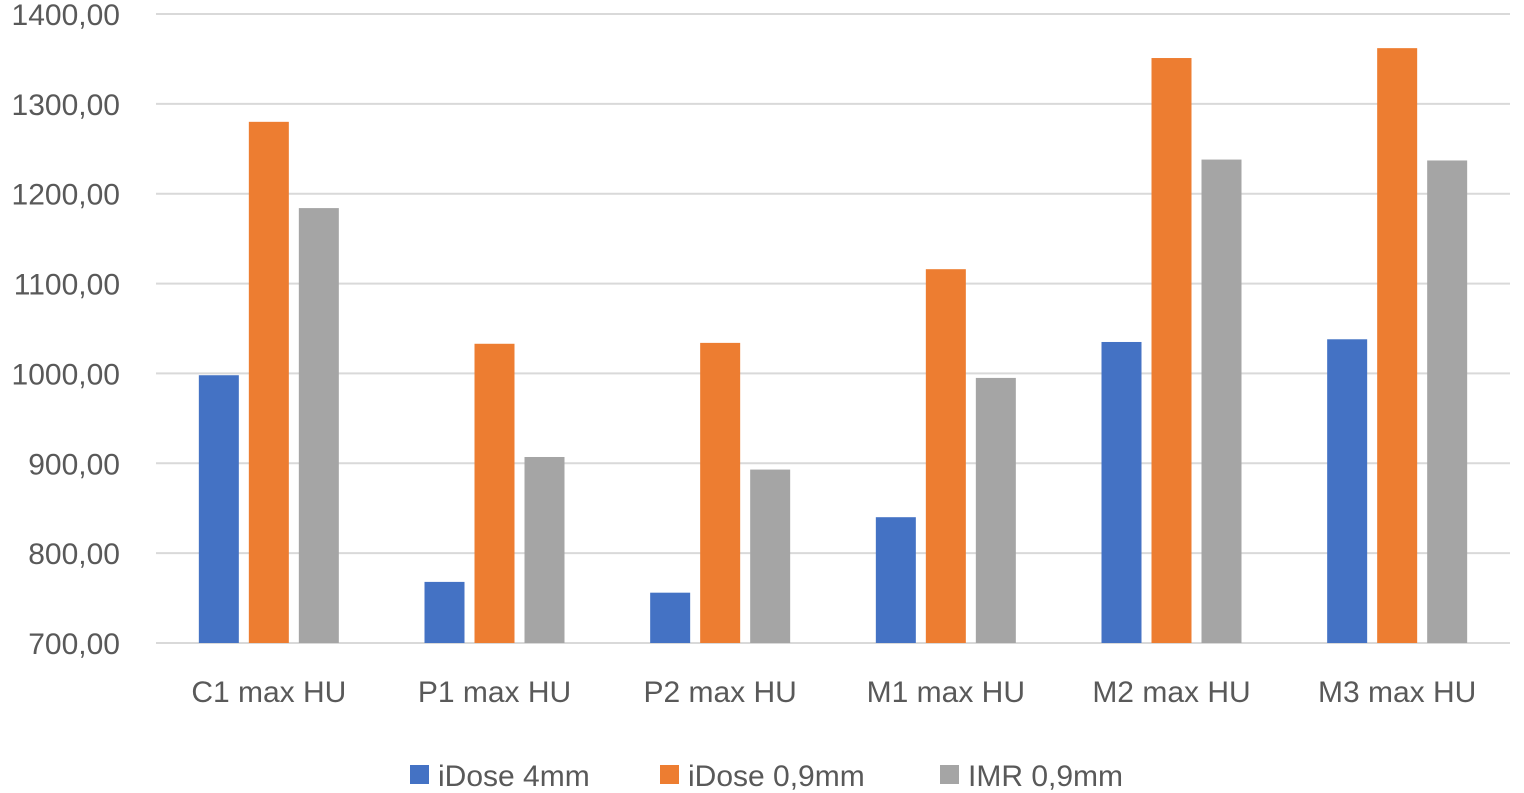  What do you see at coordinates (268, 692) in the screenshot?
I see `x-category-label: C1 max HU` at bounding box center [268, 692].